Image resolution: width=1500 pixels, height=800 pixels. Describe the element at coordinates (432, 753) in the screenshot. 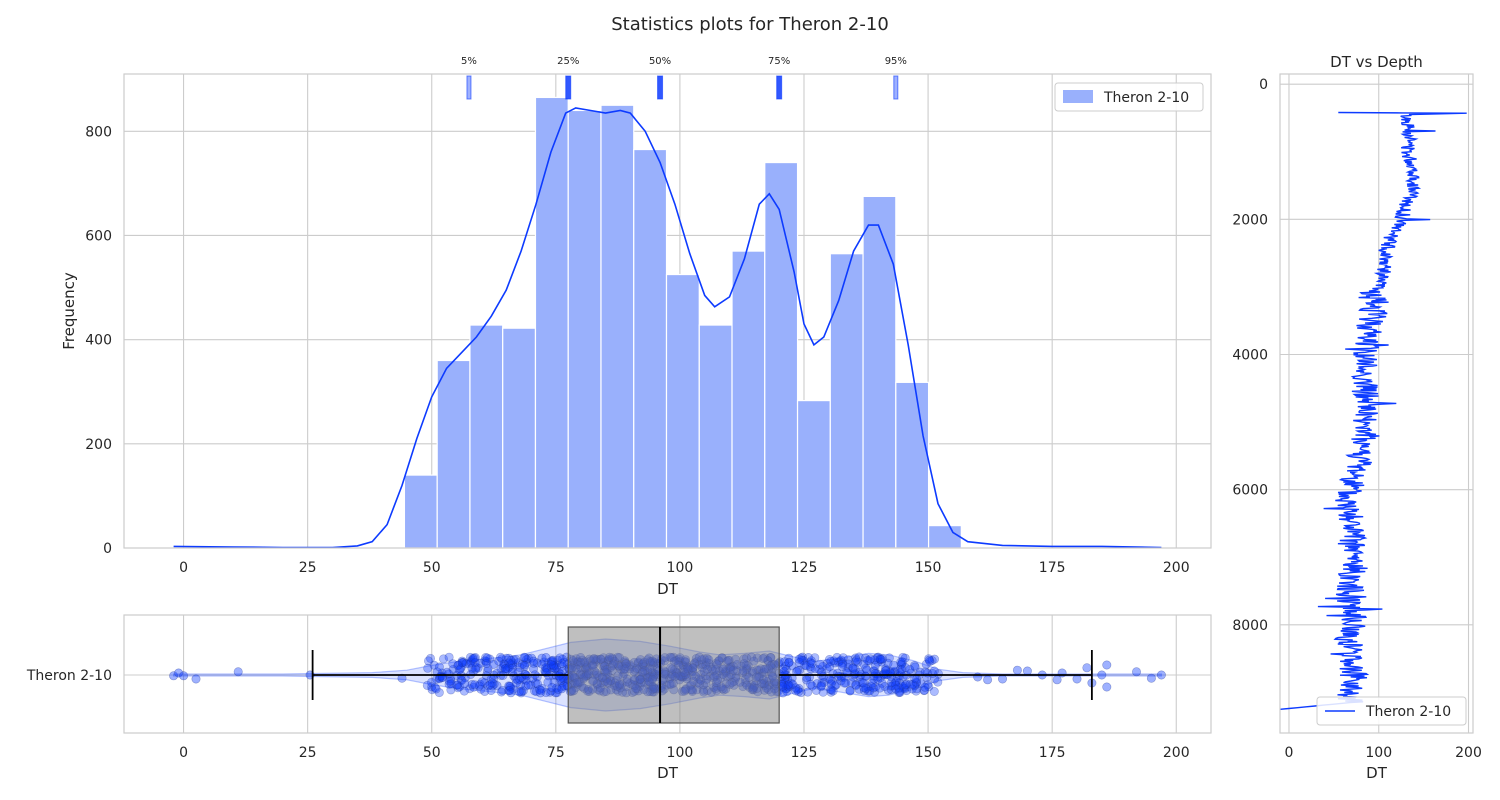

I see `x-tick-label: 50` at that location.